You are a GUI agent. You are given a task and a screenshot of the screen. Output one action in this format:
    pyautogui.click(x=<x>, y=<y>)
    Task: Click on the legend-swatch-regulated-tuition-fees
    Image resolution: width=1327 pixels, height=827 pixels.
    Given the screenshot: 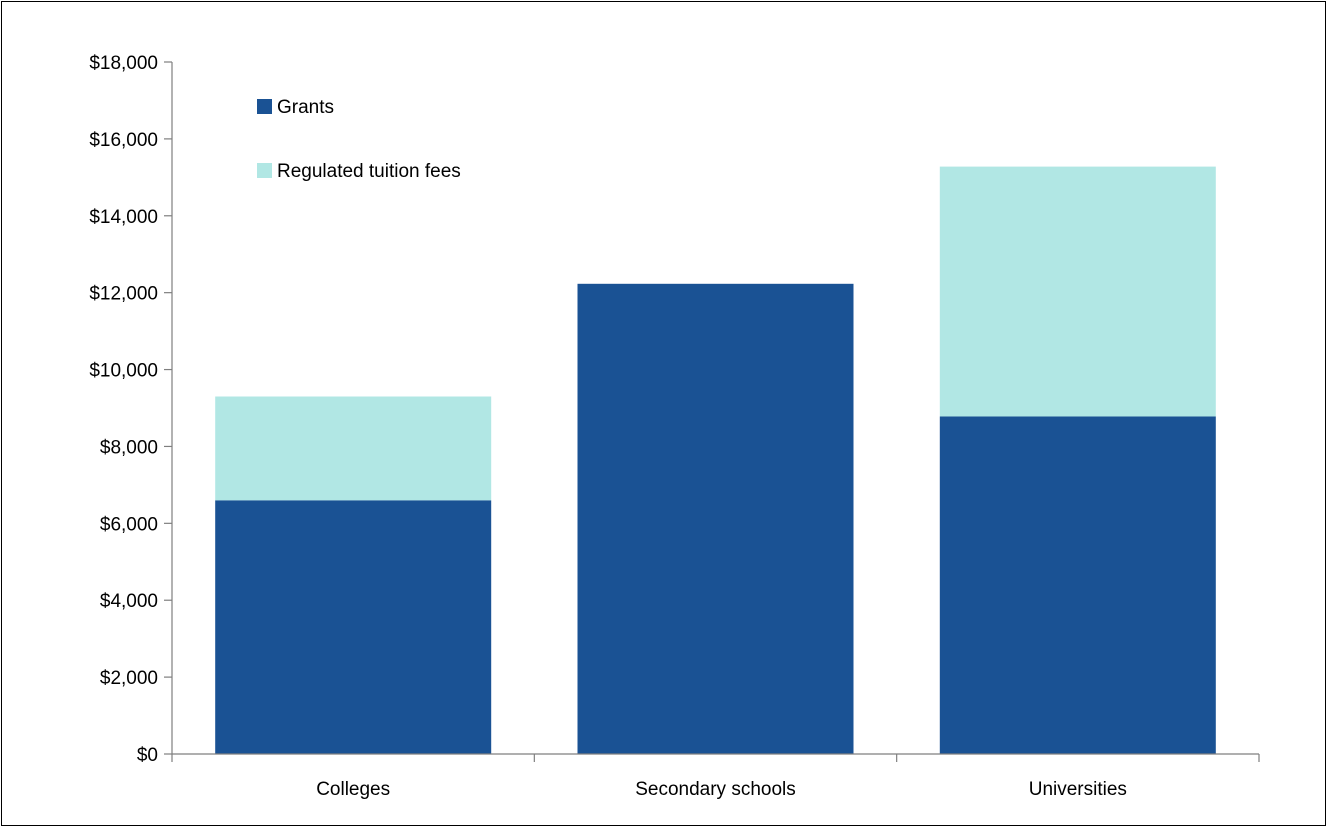 What is the action you would take?
    pyautogui.click(x=264, y=170)
    